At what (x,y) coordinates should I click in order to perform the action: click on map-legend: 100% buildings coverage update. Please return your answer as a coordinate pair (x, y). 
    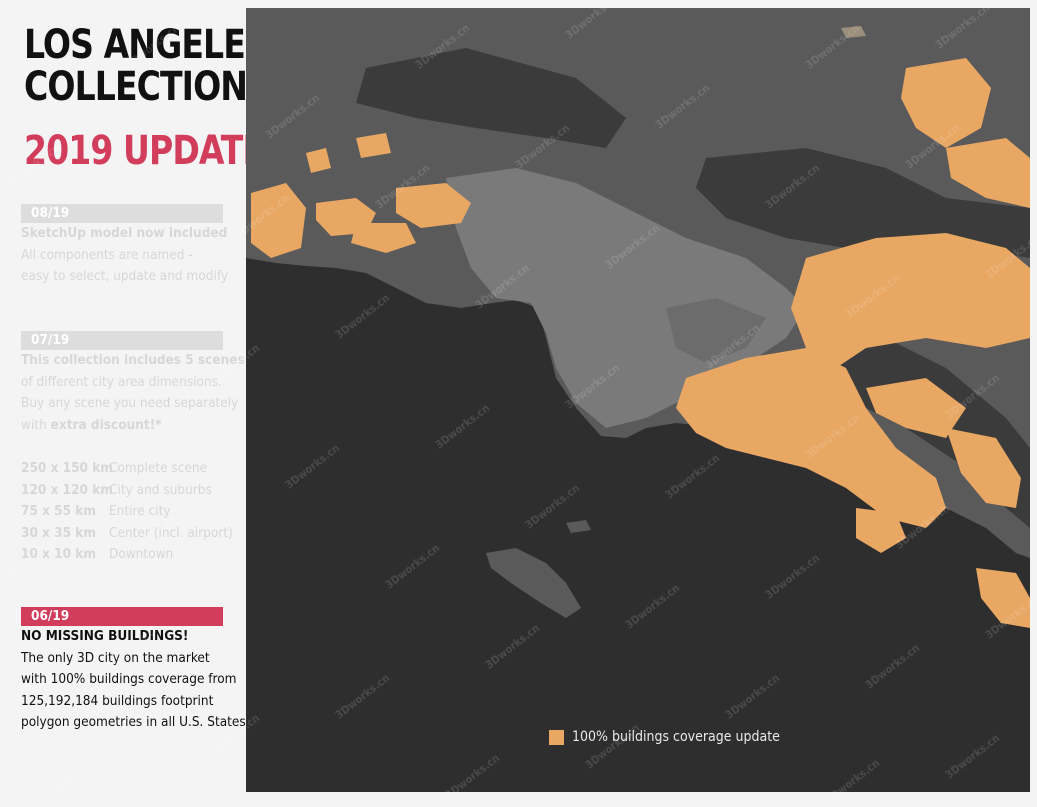
    Looking at the image, I should click on (664, 737).